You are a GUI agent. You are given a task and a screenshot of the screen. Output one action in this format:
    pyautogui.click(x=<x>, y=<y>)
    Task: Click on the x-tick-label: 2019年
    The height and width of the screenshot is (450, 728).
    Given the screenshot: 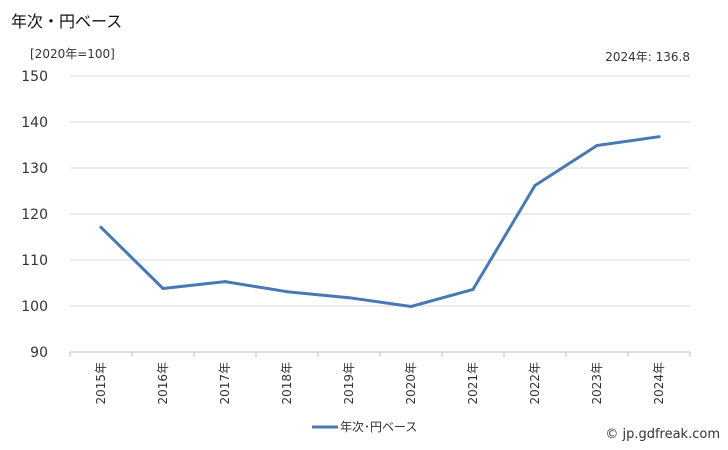 What is the action you would take?
    pyautogui.click(x=349, y=383)
    